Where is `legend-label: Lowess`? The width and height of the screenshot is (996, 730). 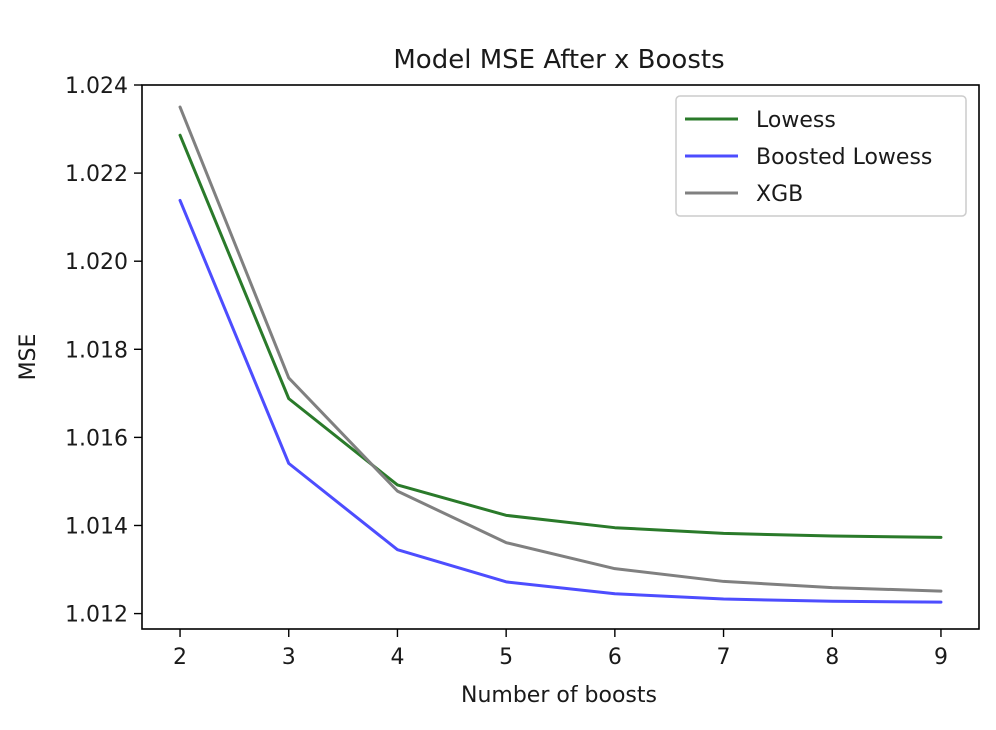
legend-label: Lowess is located at coordinates (796, 120).